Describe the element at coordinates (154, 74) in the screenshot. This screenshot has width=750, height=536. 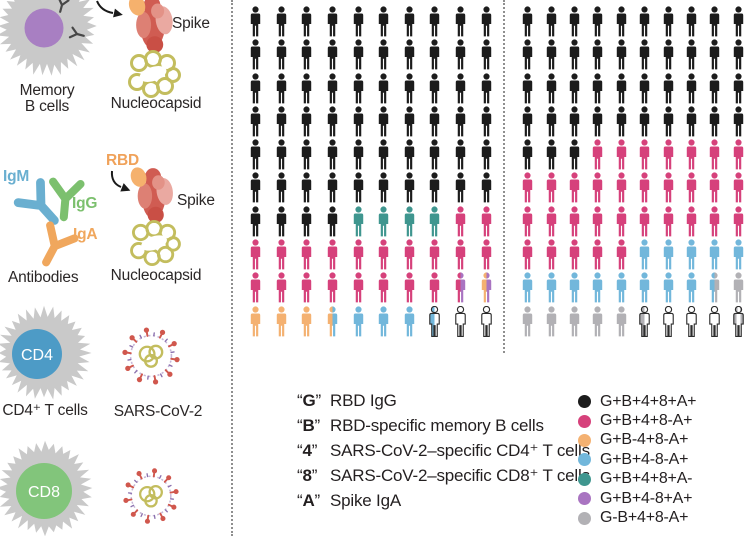
I see `nucleocapsid-icon` at that location.